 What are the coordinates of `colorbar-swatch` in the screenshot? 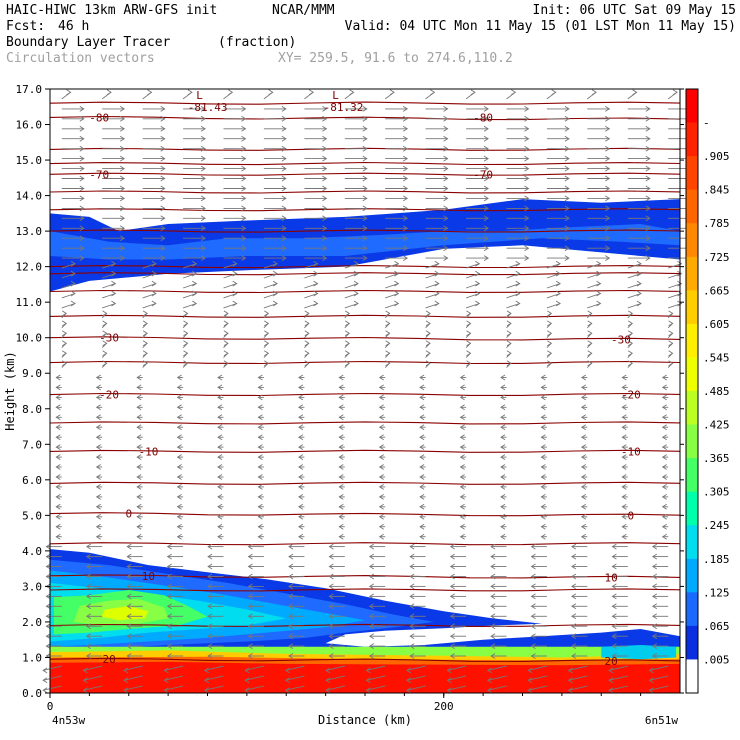 It's located at (692, 240).